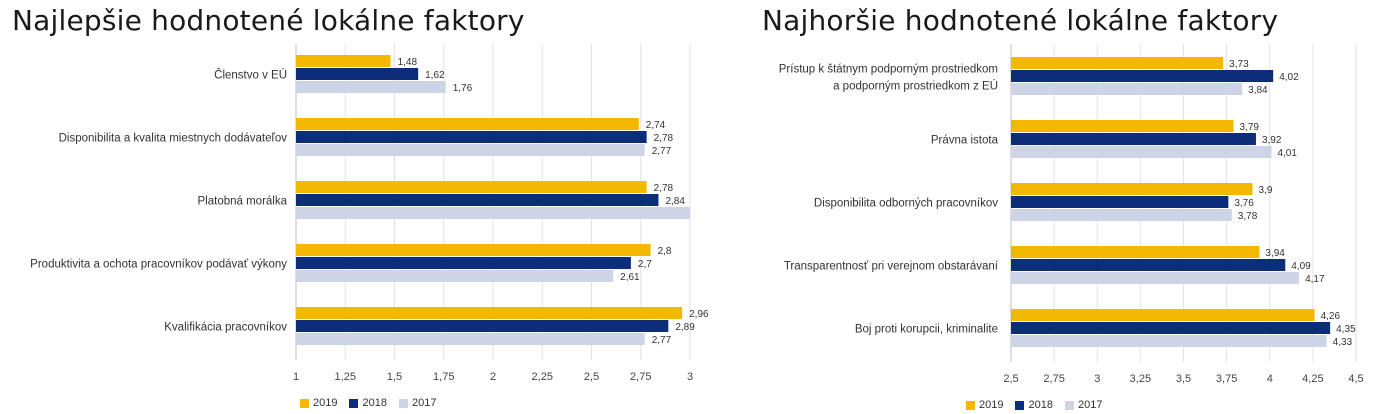 The width and height of the screenshot is (1396, 414). I want to click on category-label: Právna istota, so click(965, 141).